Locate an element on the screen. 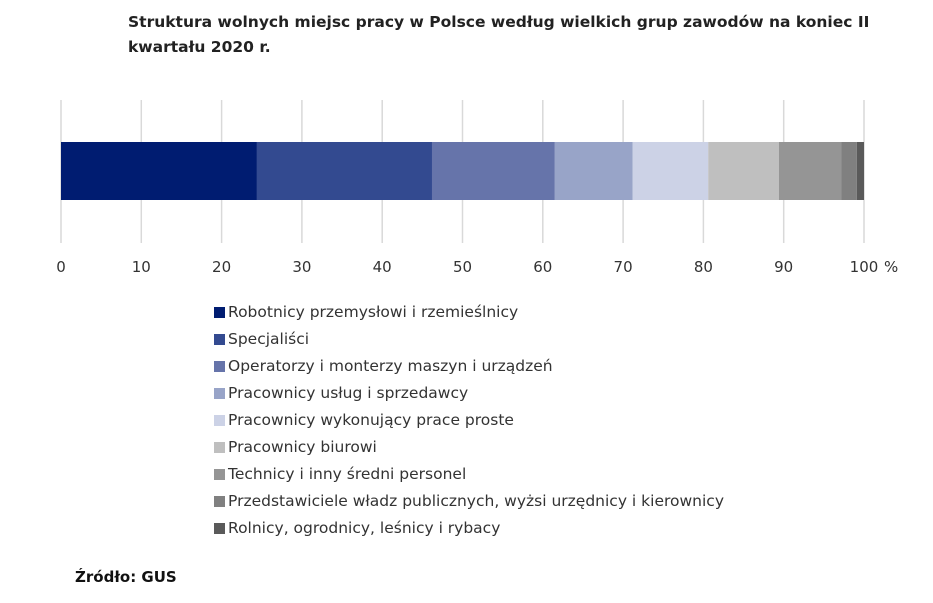 The image size is (933, 603). legend-item: Operatorzy i monterzy maszyn i urządzeń is located at coordinates (469, 366).